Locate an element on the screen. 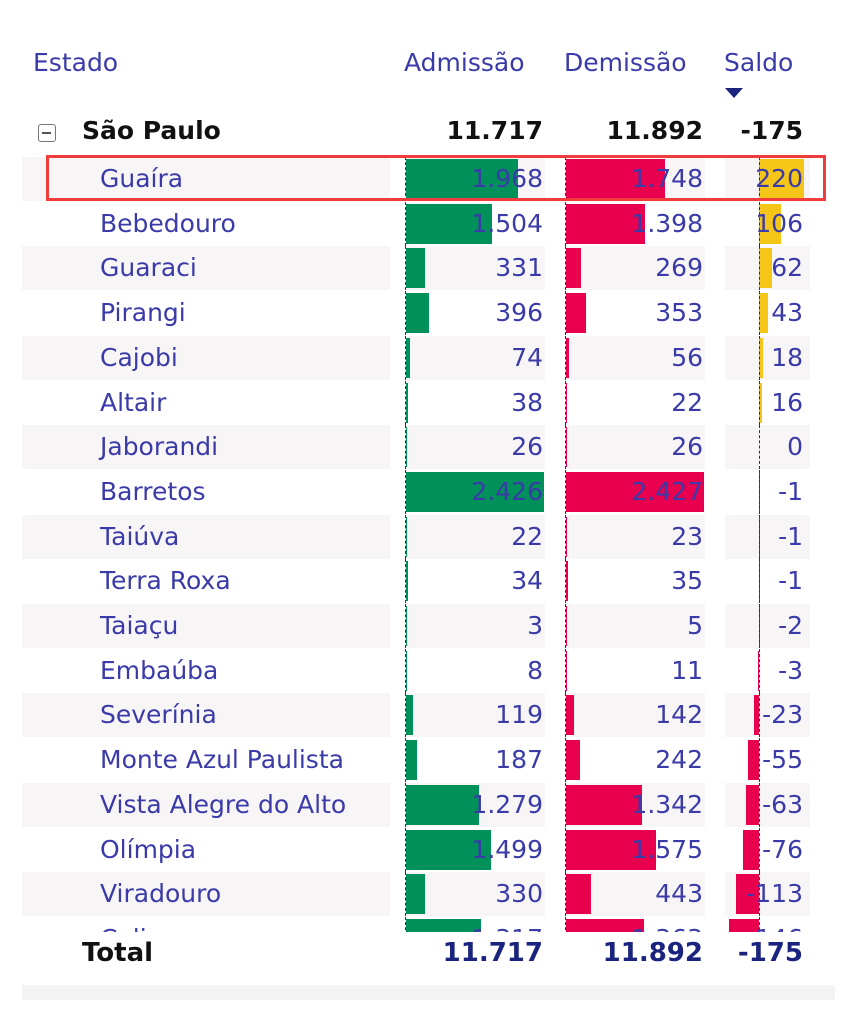  saldo-value: 16 is located at coordinates (787, 402).